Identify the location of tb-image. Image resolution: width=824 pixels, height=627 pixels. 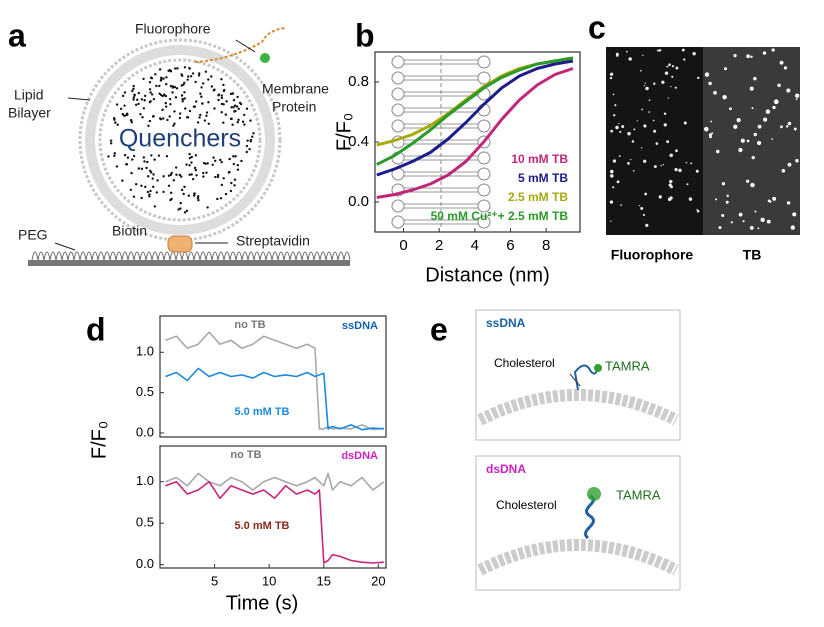
(751, 141).